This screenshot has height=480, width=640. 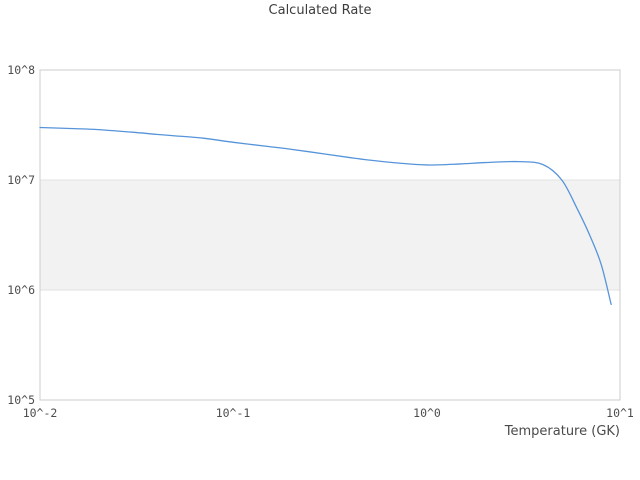 I want to click on x-axis-title: Temperature (GK), so click(x=562, y=431).